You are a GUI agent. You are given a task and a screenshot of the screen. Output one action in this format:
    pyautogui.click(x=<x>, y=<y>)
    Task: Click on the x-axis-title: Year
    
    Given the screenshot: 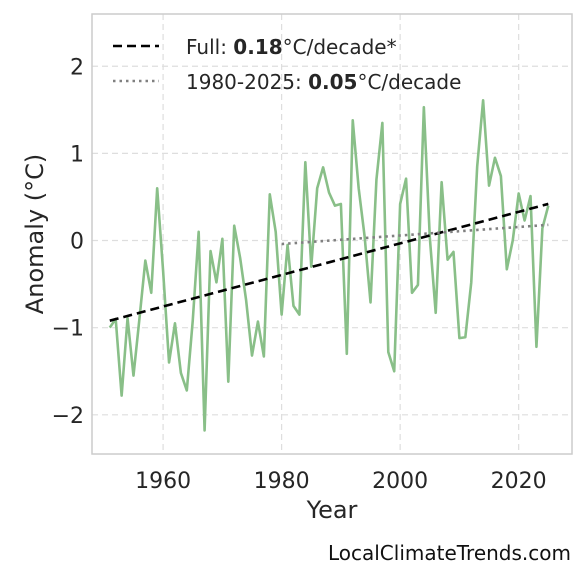 What is the action you would take?
    pyautogui.click(x=332, y=510)
    